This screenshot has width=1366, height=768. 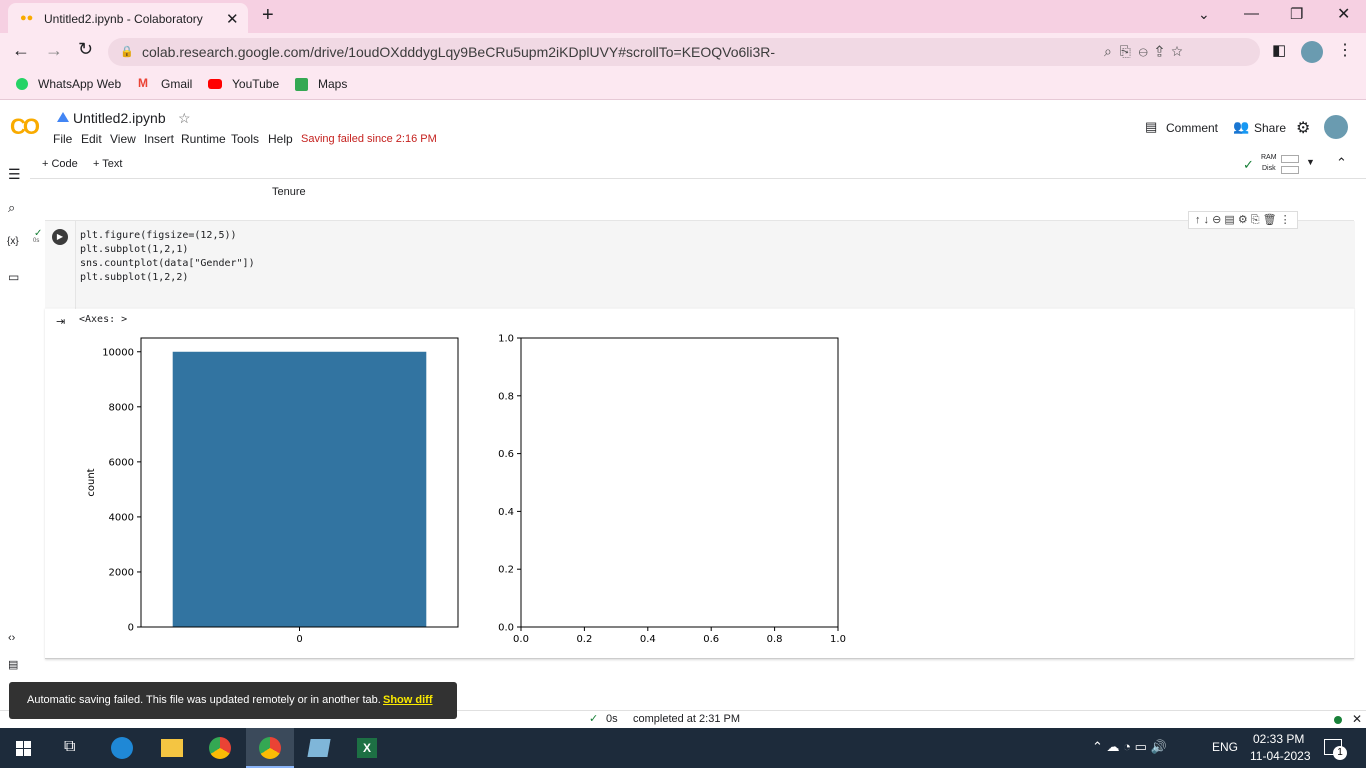 I want to click on code-snippets: ‹›, so click(x=12, y=638).